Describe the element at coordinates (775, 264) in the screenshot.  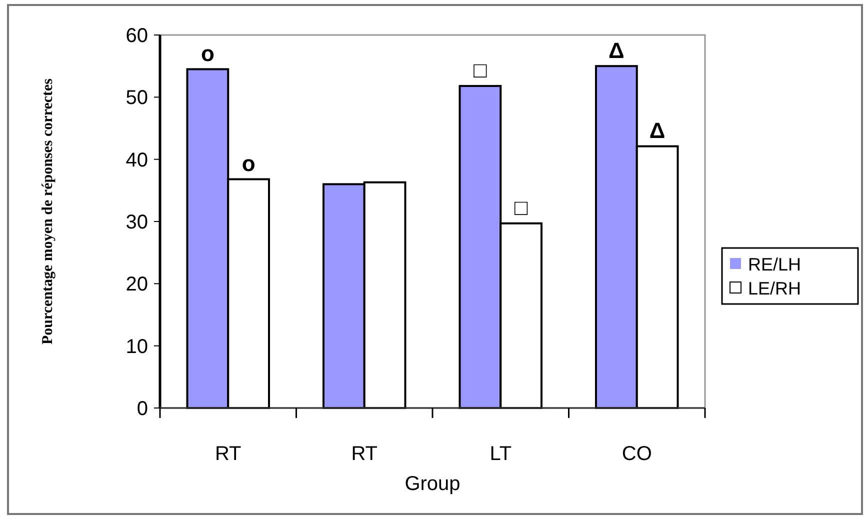
I see `legend-label: RE/LH` at that location.